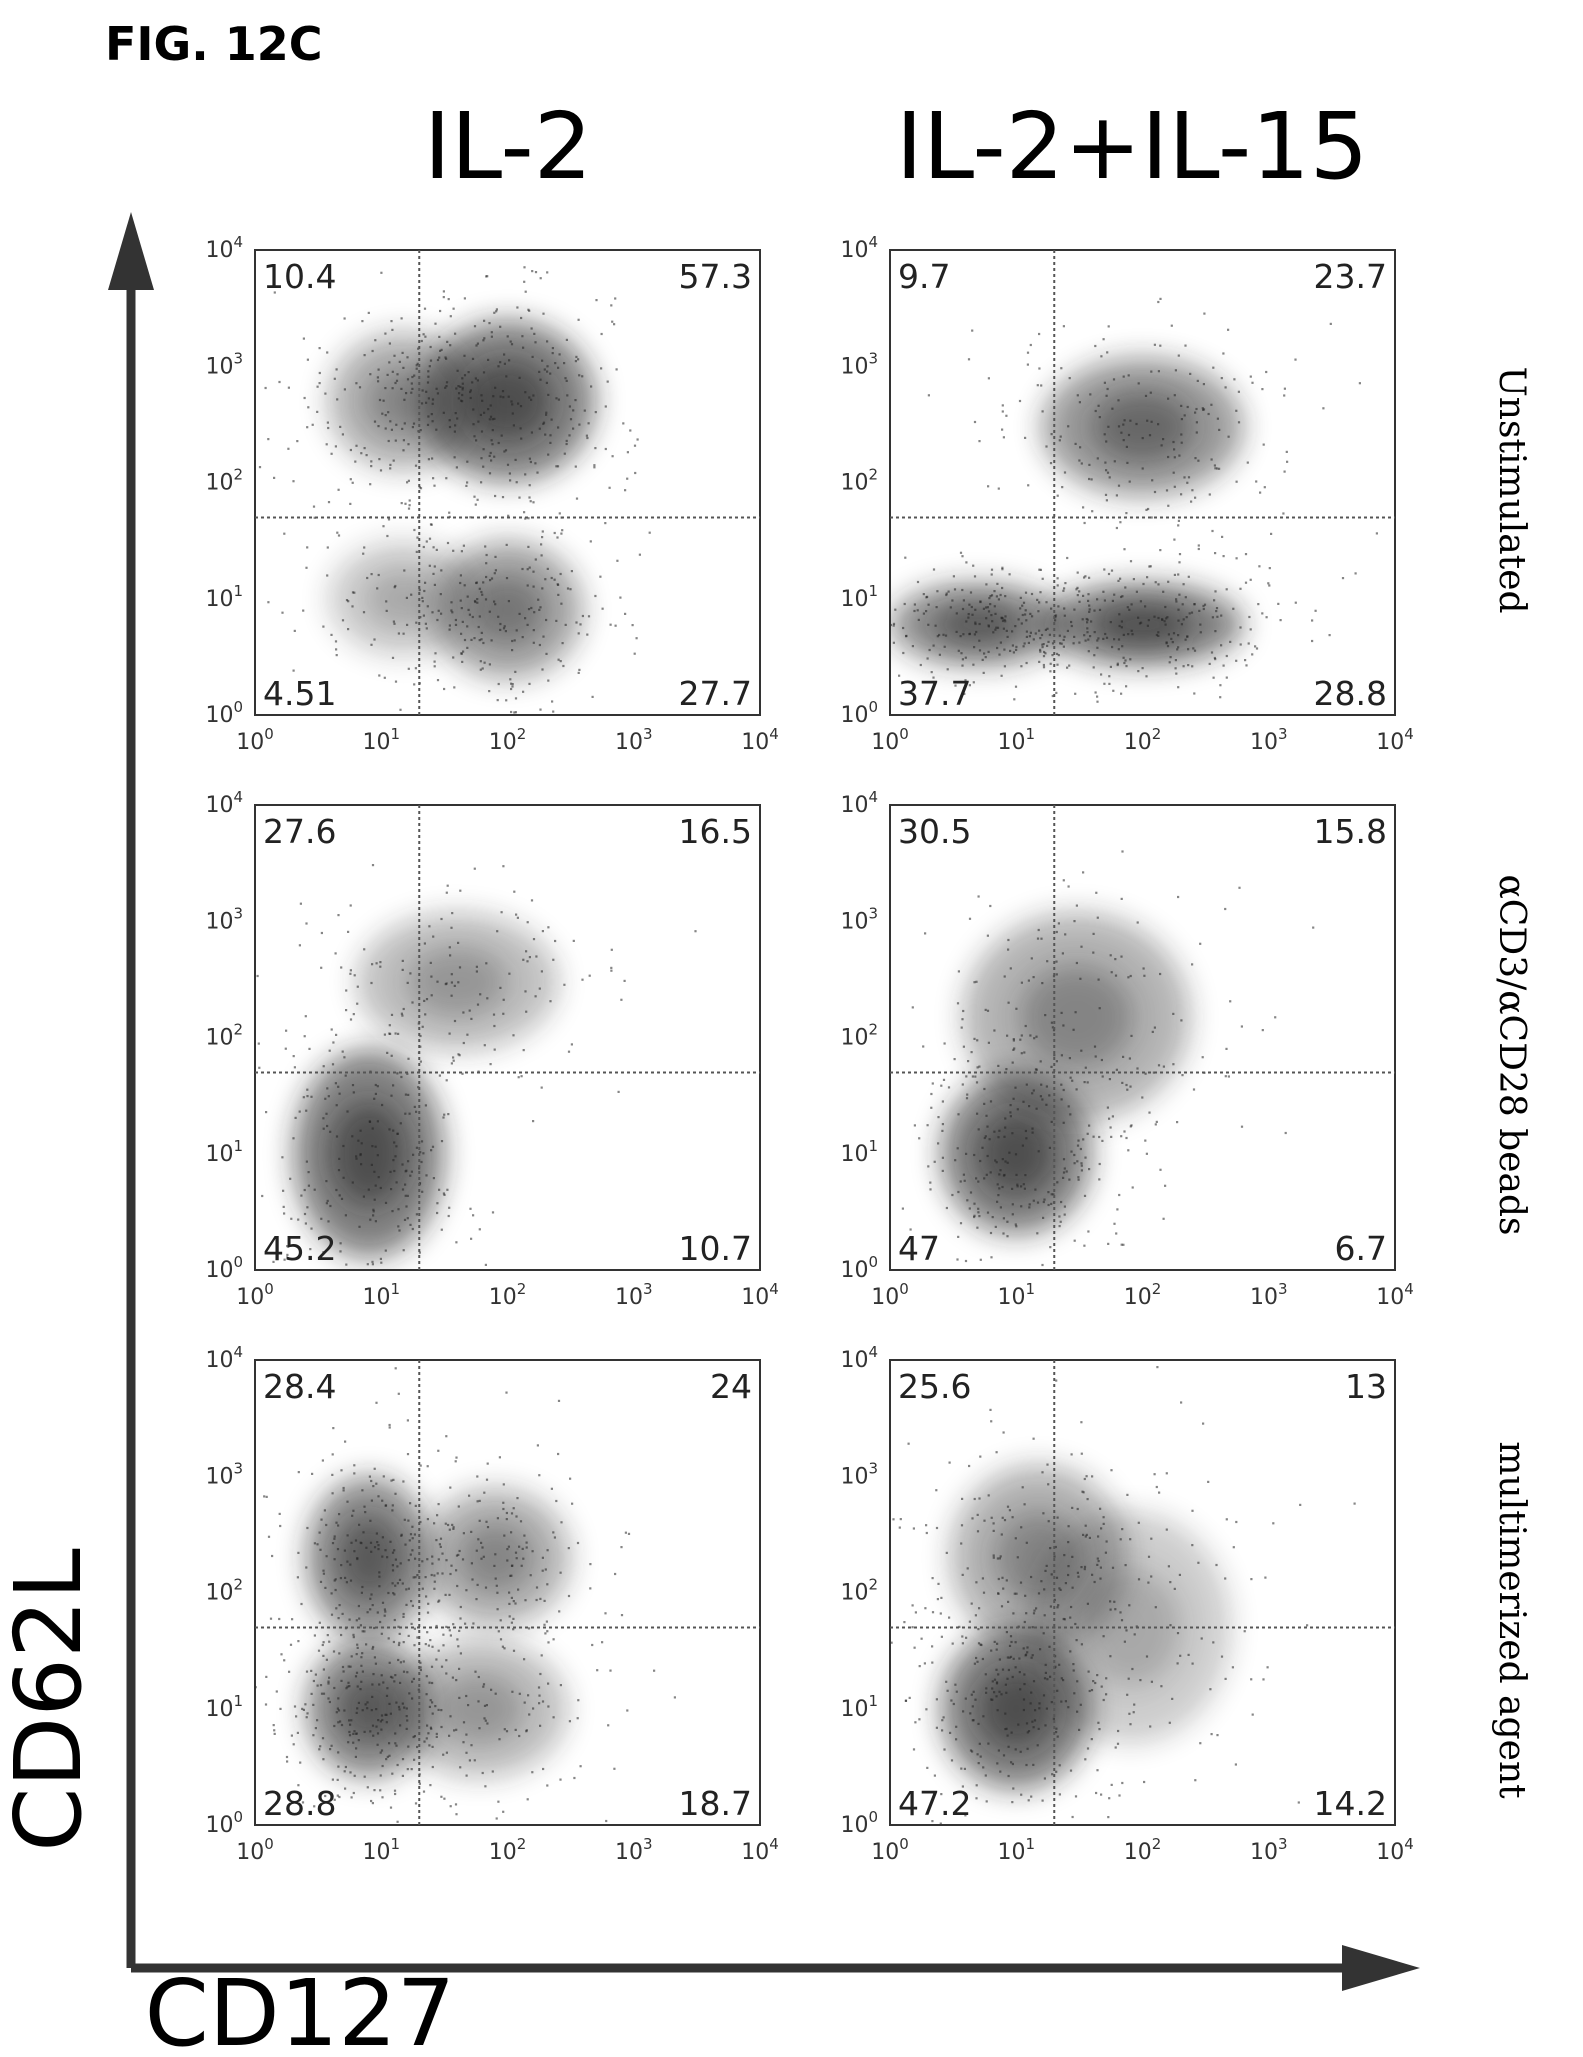 This screenshot has width=1583, height=2057. Describe the element at coordinates (224, 1707) in the screenshot. I see `y-tick-label: 101` at that location.